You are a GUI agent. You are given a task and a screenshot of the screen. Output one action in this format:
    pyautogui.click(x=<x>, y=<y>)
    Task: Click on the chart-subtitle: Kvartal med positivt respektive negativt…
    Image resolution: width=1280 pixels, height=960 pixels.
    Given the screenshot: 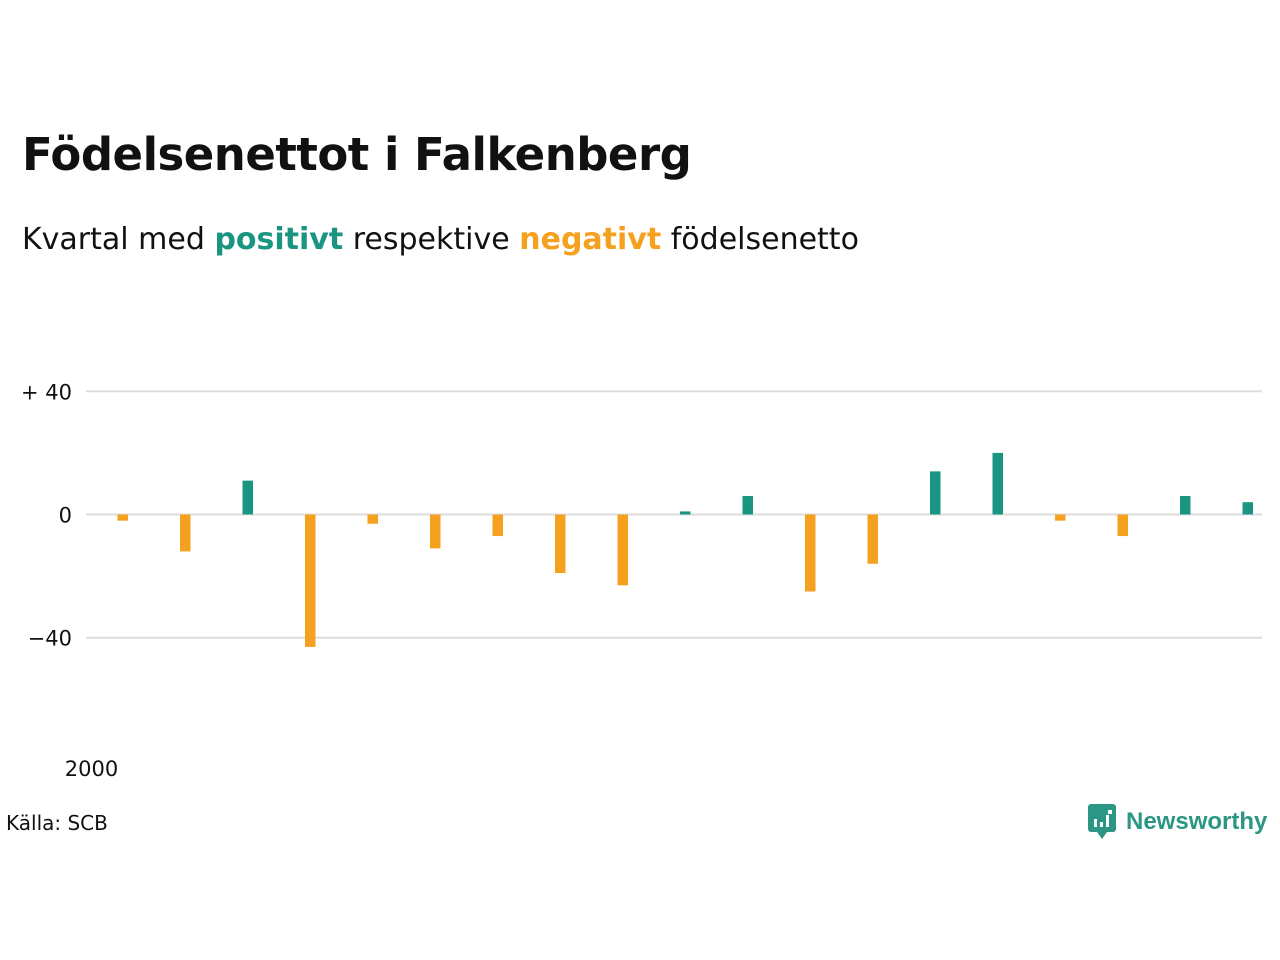 What is the action you would take?
    pyautogui.click(x=440, y=239)
    